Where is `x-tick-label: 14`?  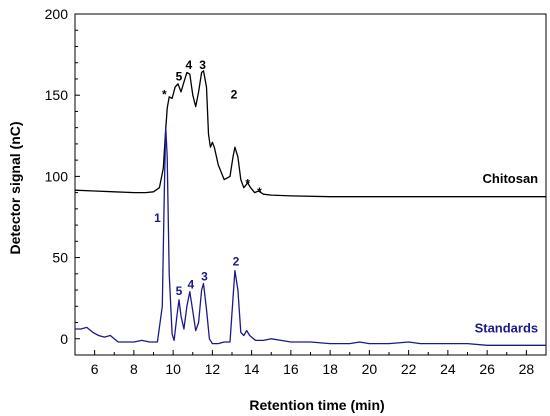 x-tick-label: 14 is located at coordinates (252, 369).